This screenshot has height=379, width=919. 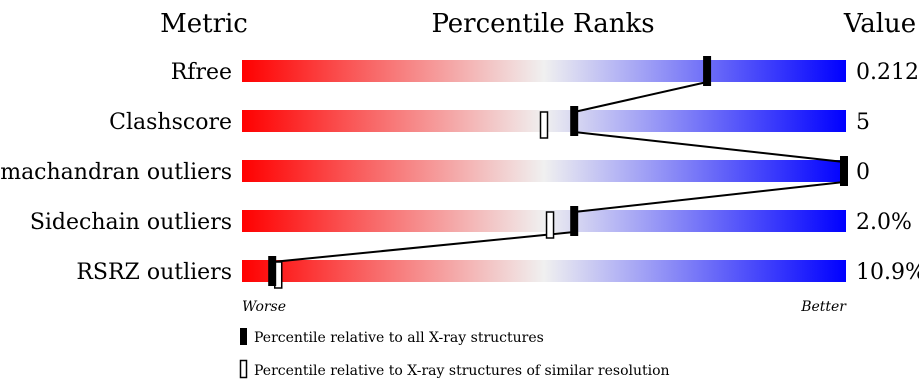 I want to click on metric-value: 5, so click(x=863, y=122).